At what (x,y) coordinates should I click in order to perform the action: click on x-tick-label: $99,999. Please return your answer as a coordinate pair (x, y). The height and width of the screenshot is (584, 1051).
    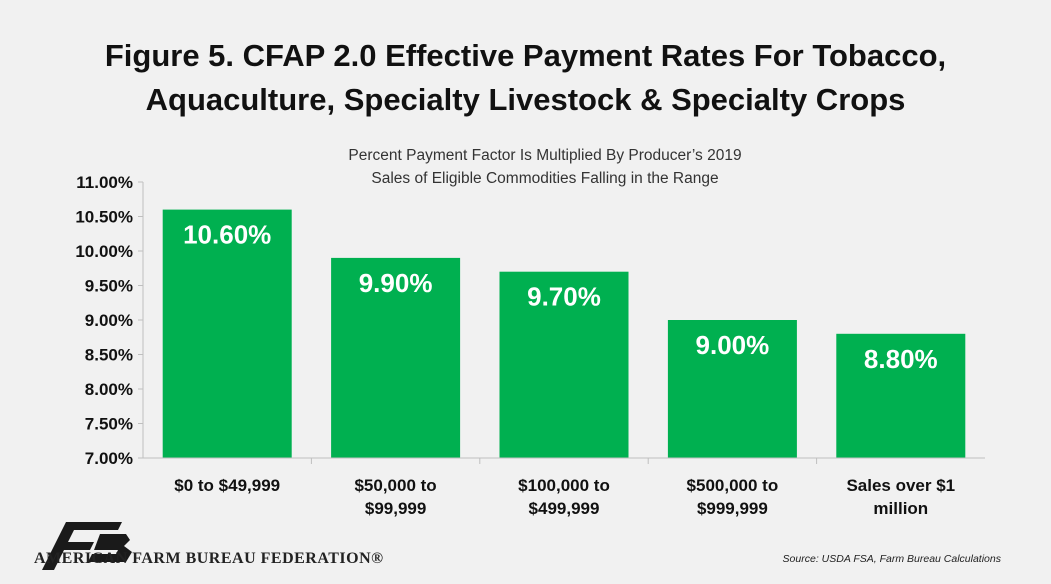
    Looking at the image, I should click on (395, 508).